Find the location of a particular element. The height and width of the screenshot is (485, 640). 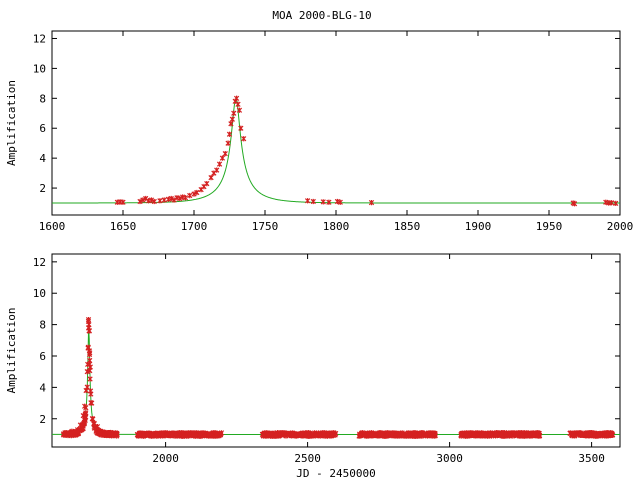

x-tick-label: 1850 is located at coordinates (407, 226).